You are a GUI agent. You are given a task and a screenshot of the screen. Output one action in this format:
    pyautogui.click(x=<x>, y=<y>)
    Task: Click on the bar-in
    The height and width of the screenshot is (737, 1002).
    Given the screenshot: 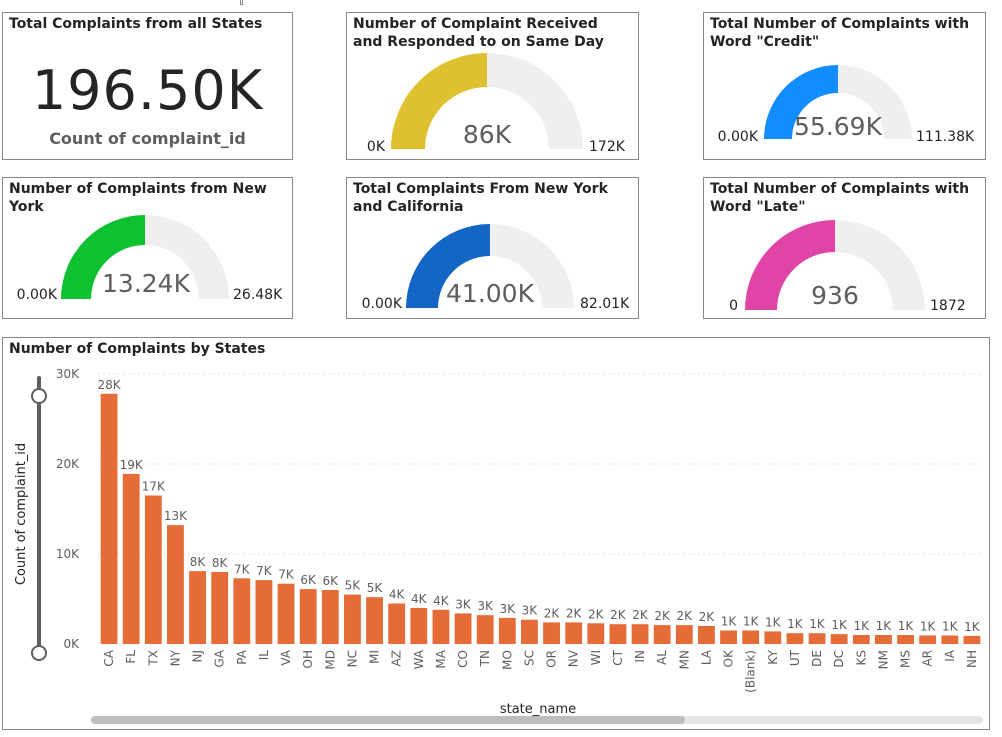 What is the action you would take?
    pyautogui.click(x=640, y=634)
    